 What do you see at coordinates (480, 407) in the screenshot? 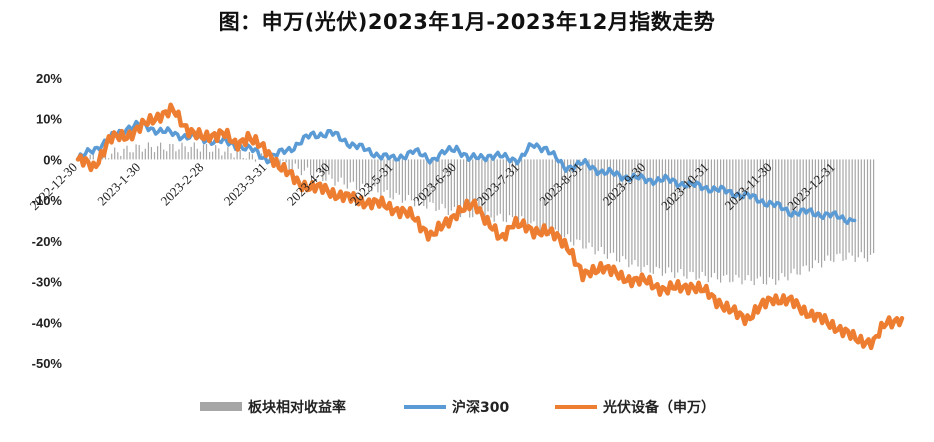
I see `legend-label: 沪深300` at bounding box center [480, 407].